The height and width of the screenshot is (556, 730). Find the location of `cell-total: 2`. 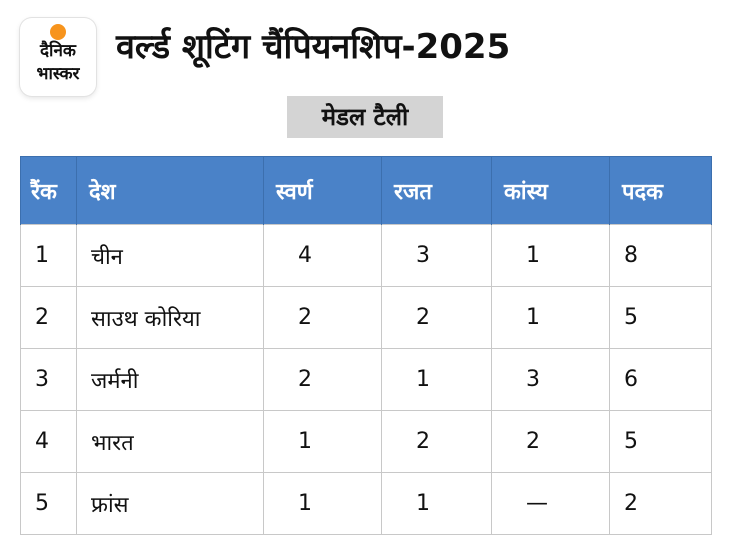

cell-total: 2 is located at coordinates (660, 503).